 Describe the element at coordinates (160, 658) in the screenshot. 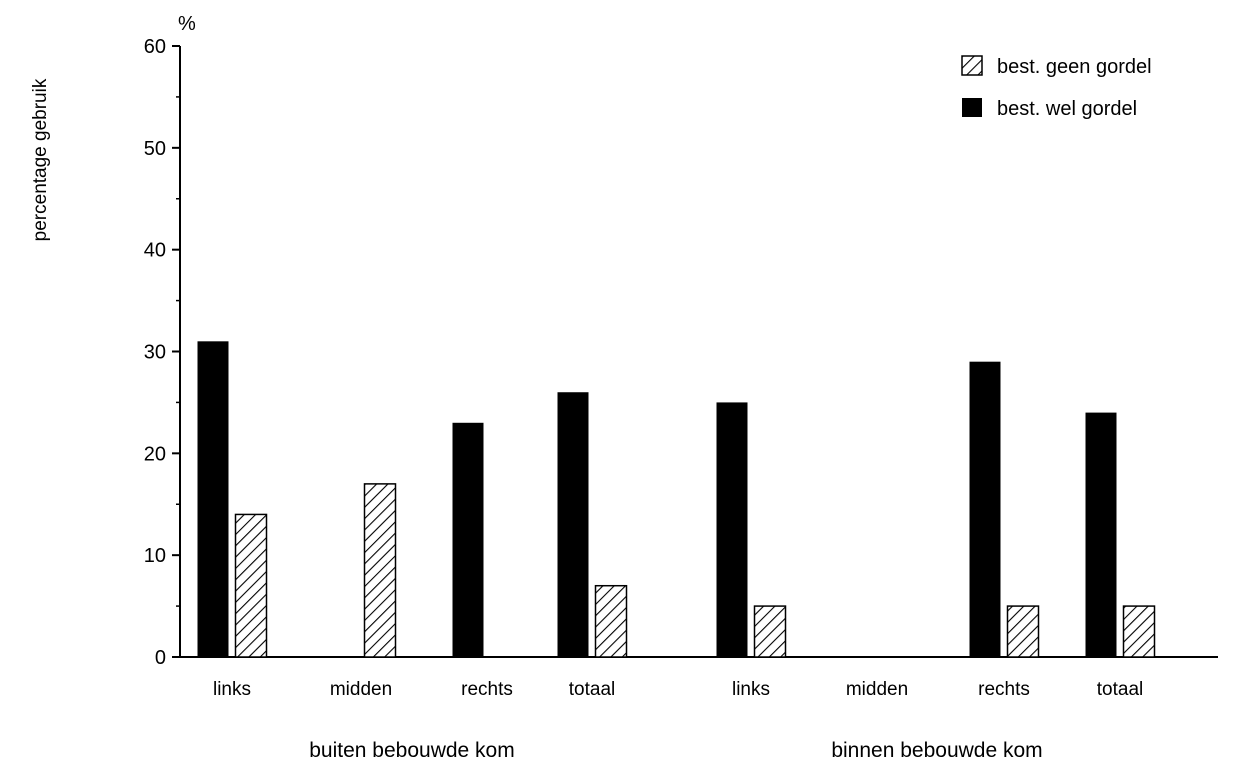

I see `y-tick-label: 0` at that location.